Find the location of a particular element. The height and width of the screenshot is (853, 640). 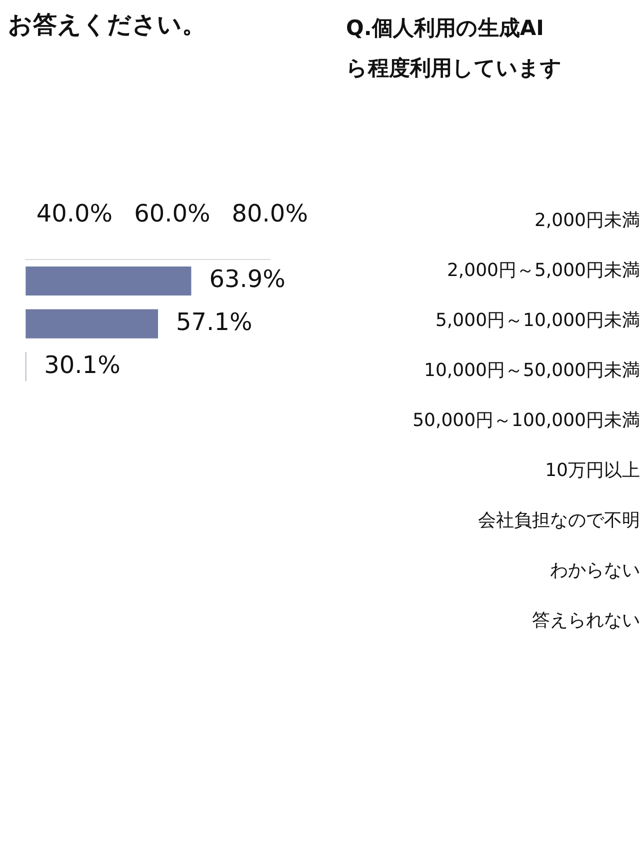

x-tick-label: 40.0% is located at coordinates (74, 213).